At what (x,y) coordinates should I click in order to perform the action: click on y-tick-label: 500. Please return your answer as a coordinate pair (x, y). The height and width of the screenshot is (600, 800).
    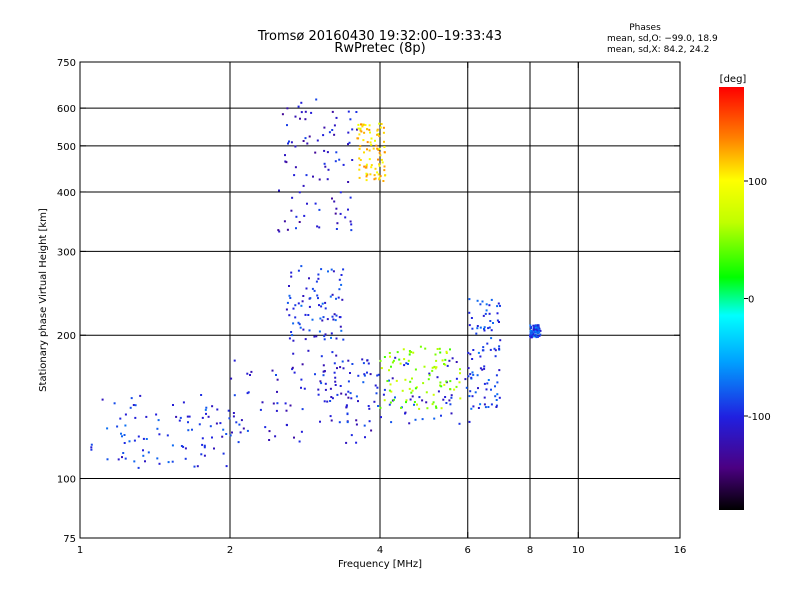
    Looking at the image, I should click on (66, 147).